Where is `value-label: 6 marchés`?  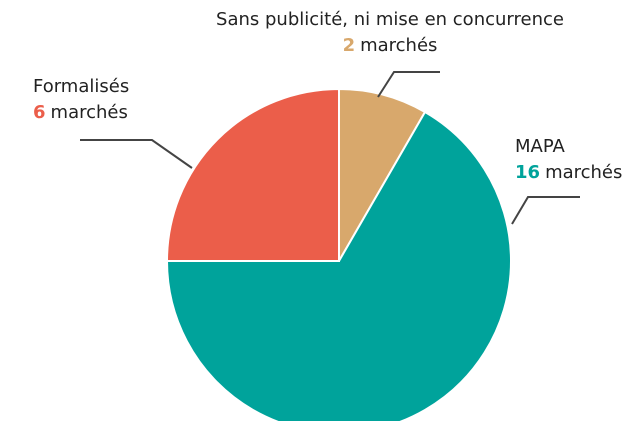 value-label: 6 marchés is located at coordinates (80, 112).